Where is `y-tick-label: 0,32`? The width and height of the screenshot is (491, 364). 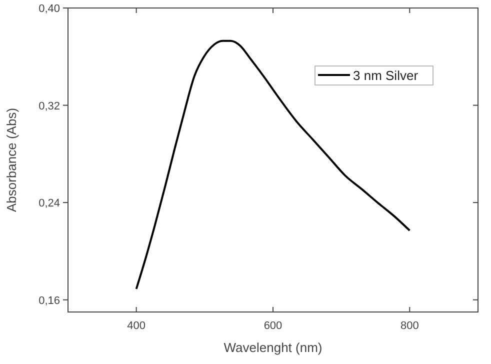
y-tick-label: 0,32 is located at coordinates (49, 106).